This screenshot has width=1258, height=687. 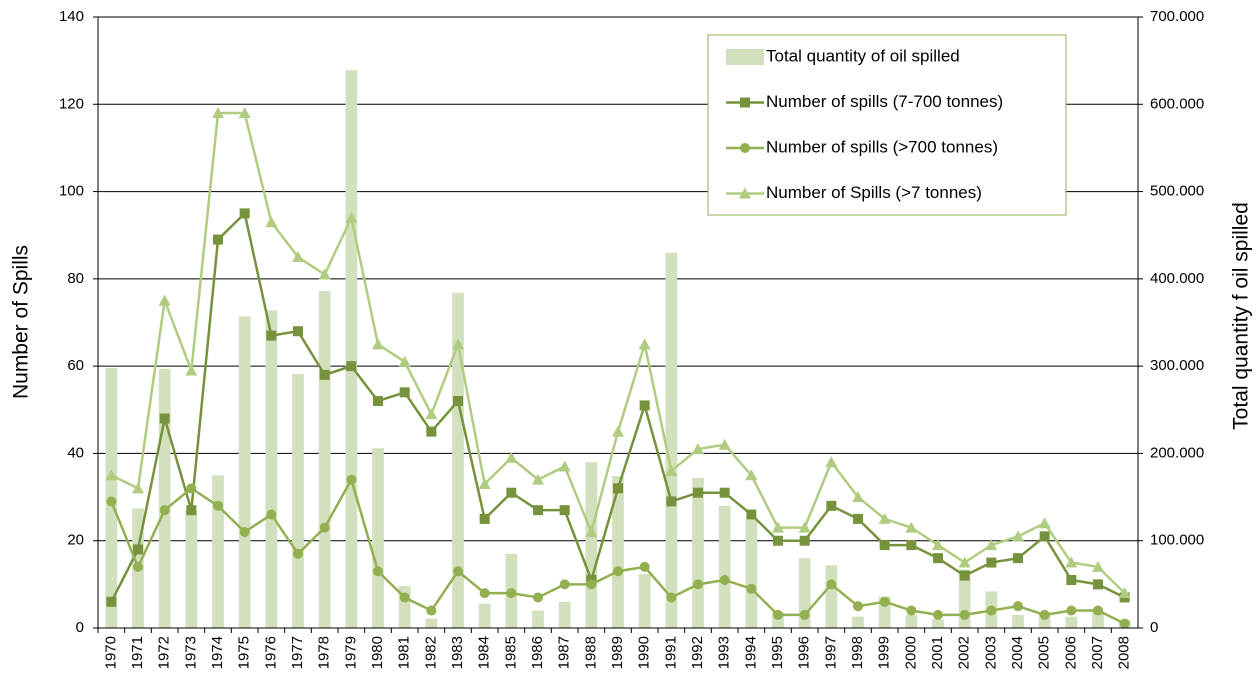 What do you see at coordinates (724, 652) in the screenshot?
I see `x-tick-label: 1993` at bounding box center [724, 652].